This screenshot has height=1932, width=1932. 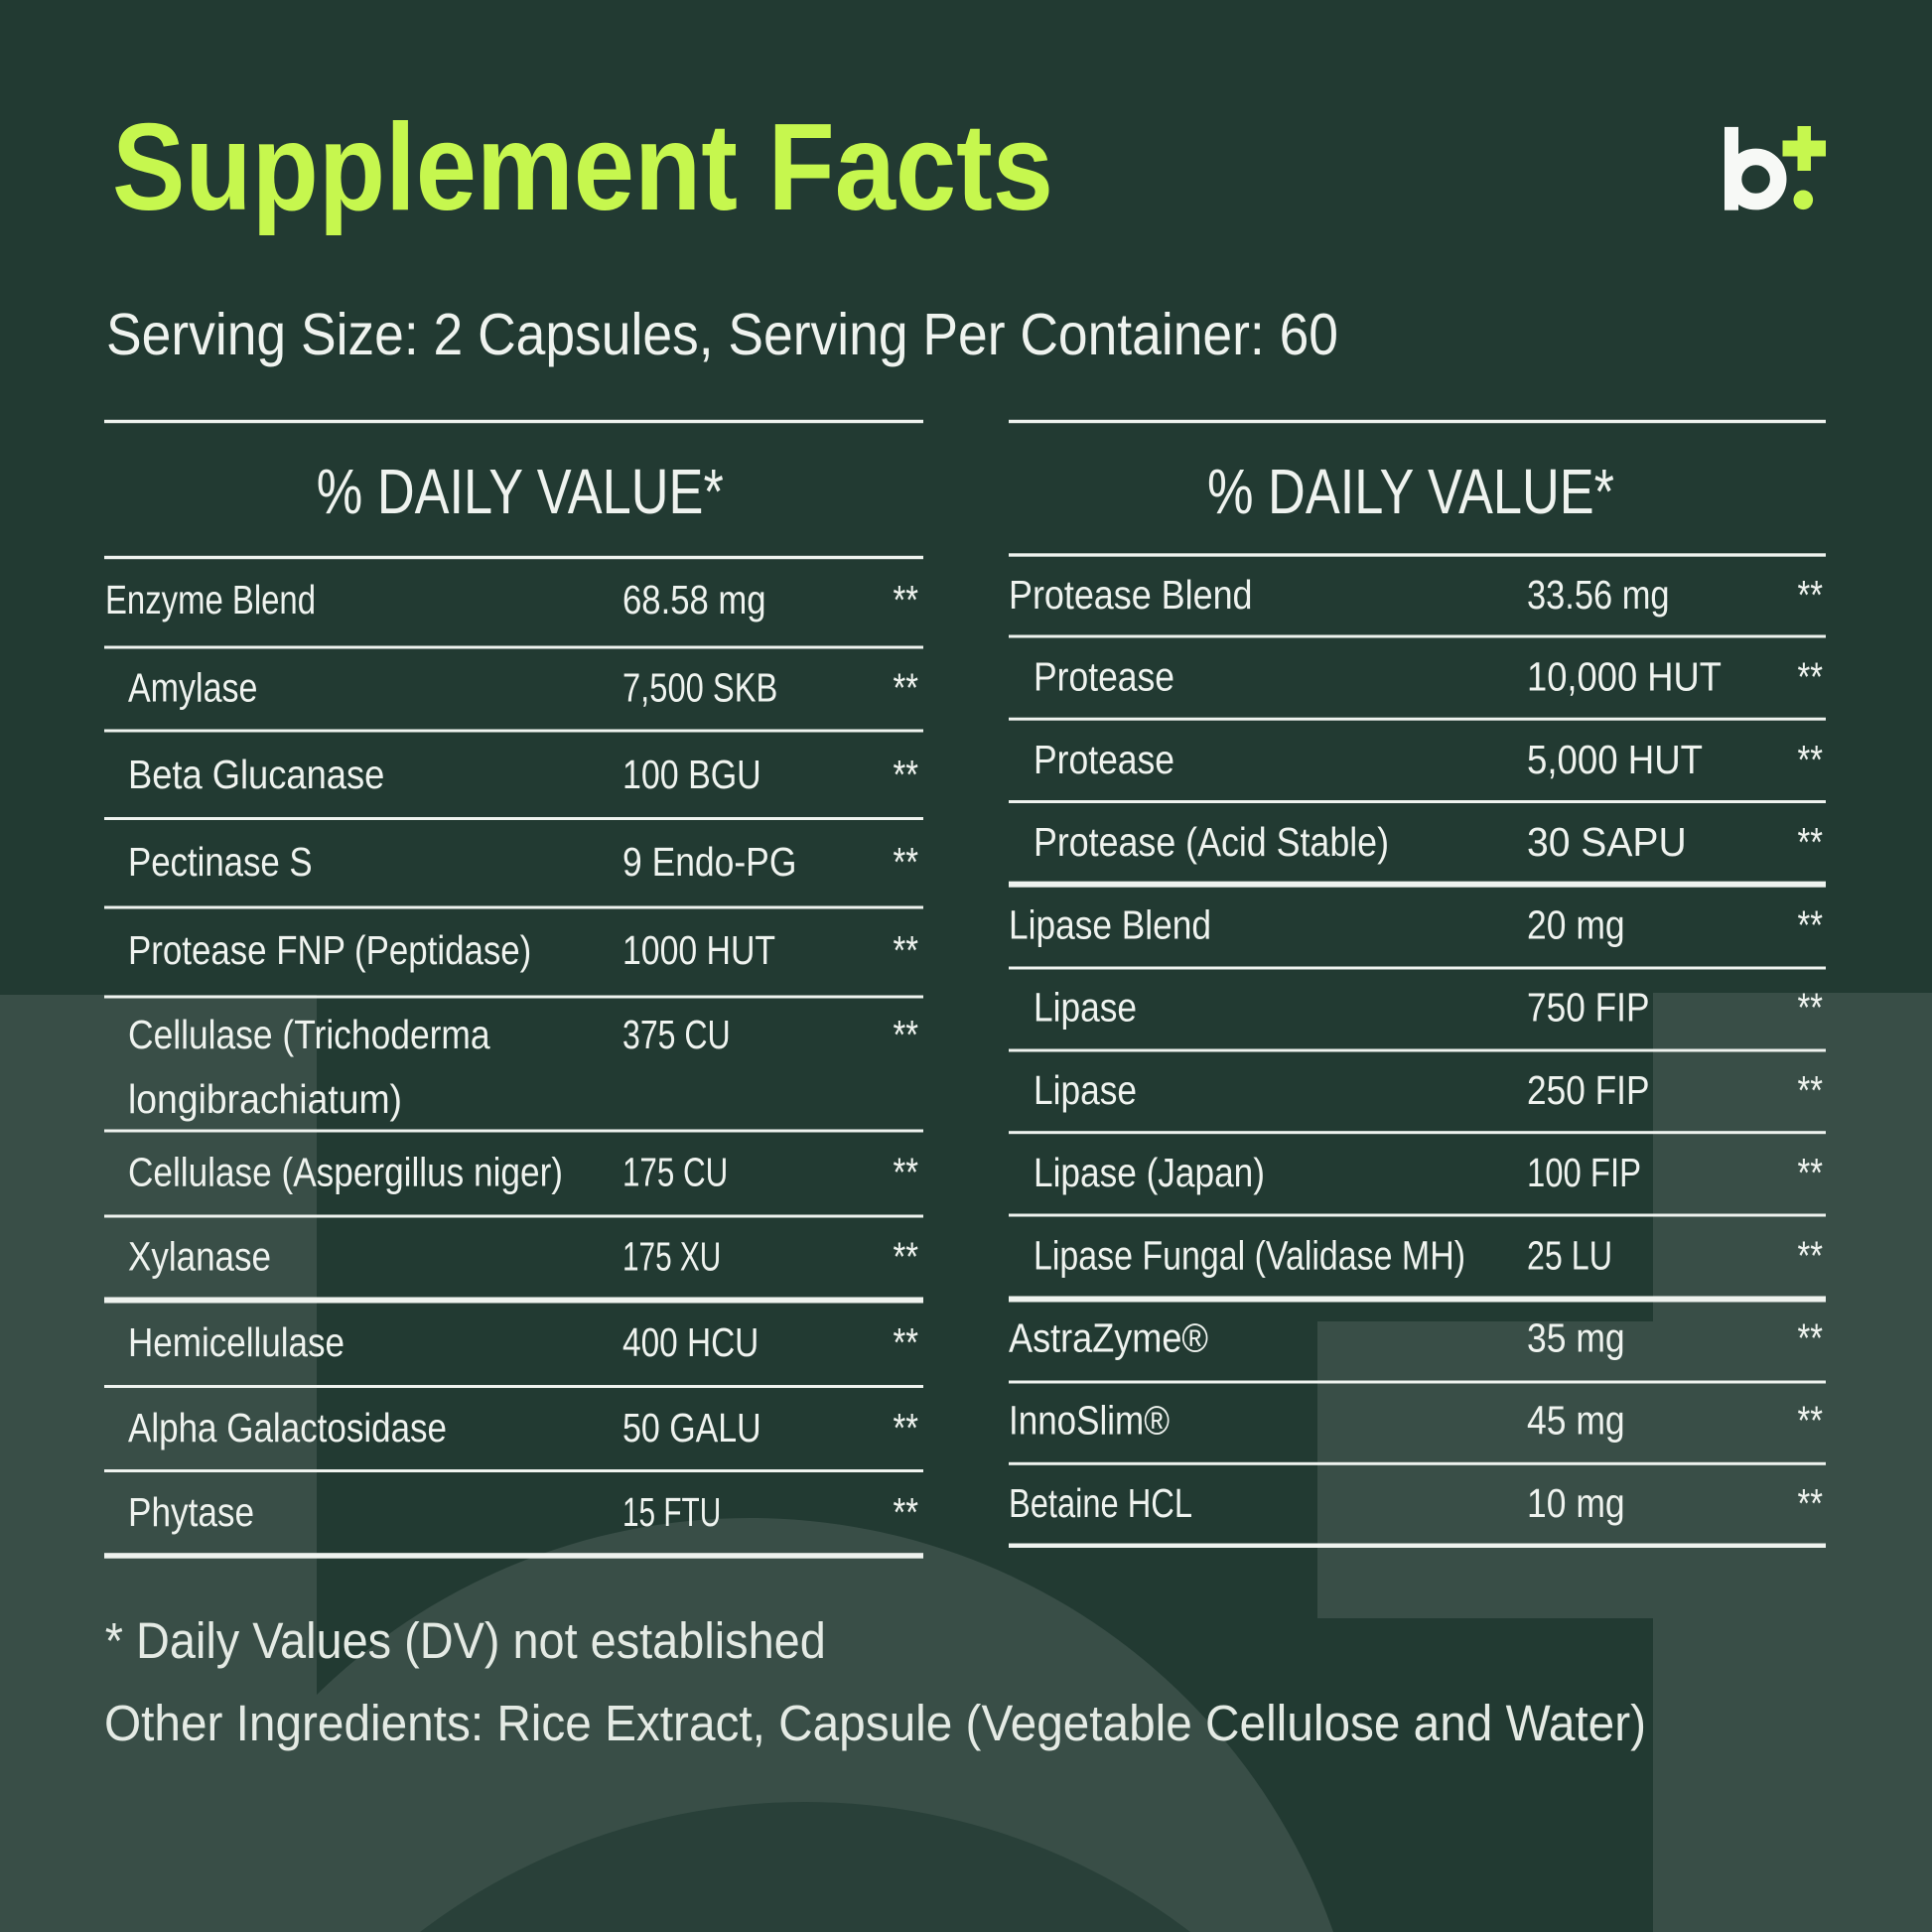 What do you see at coordinates (330, 950) in the screenshot?
I see `svg-text: Protease FNP (Peptidase)` at bounding box center [330, 950].